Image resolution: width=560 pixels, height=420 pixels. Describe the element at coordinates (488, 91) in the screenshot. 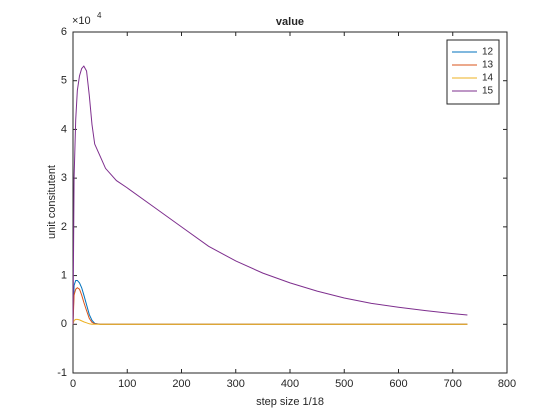

I see `legend-label: 15` at that location.